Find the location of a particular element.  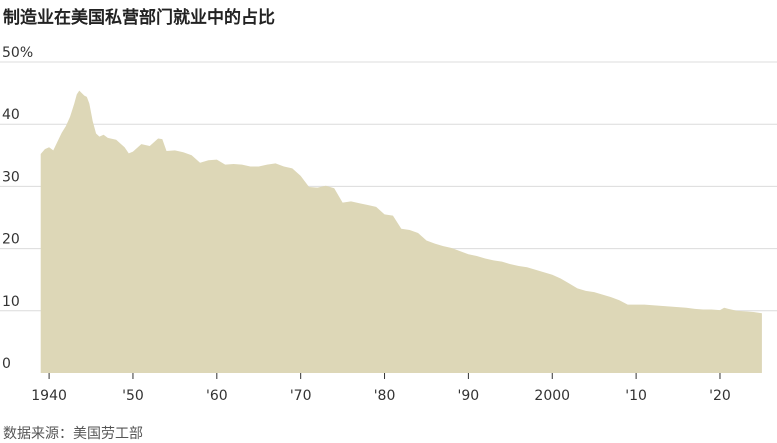

x-tick-label: '20 is located at coordinates (720, 396).